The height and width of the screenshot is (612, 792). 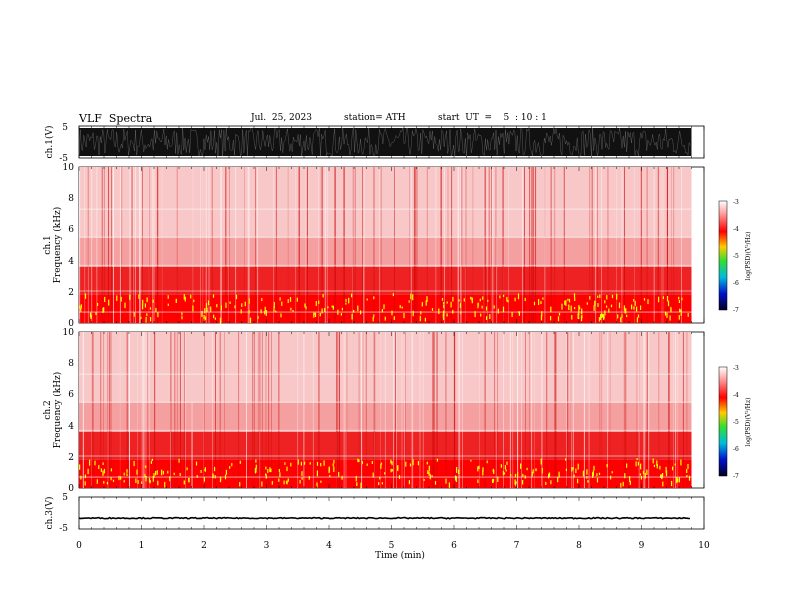 I want to click on ch1-spec-ylabel-frequency: Frequency (kHz), so click(x=57, y=245).